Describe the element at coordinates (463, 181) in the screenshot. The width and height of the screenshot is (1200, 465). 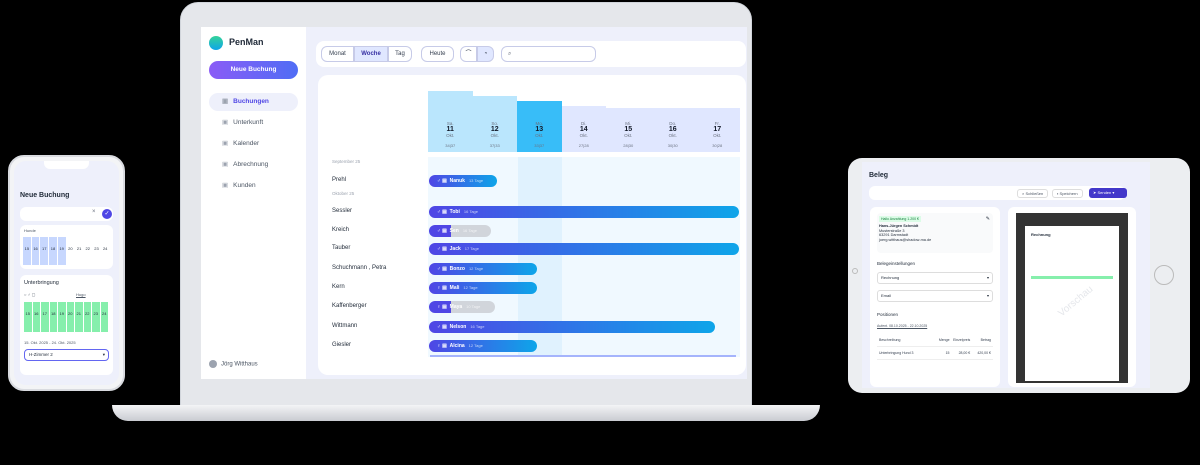
I see `booking-bar: ♂ ▤ Nanuk 13 Tage` at that location.